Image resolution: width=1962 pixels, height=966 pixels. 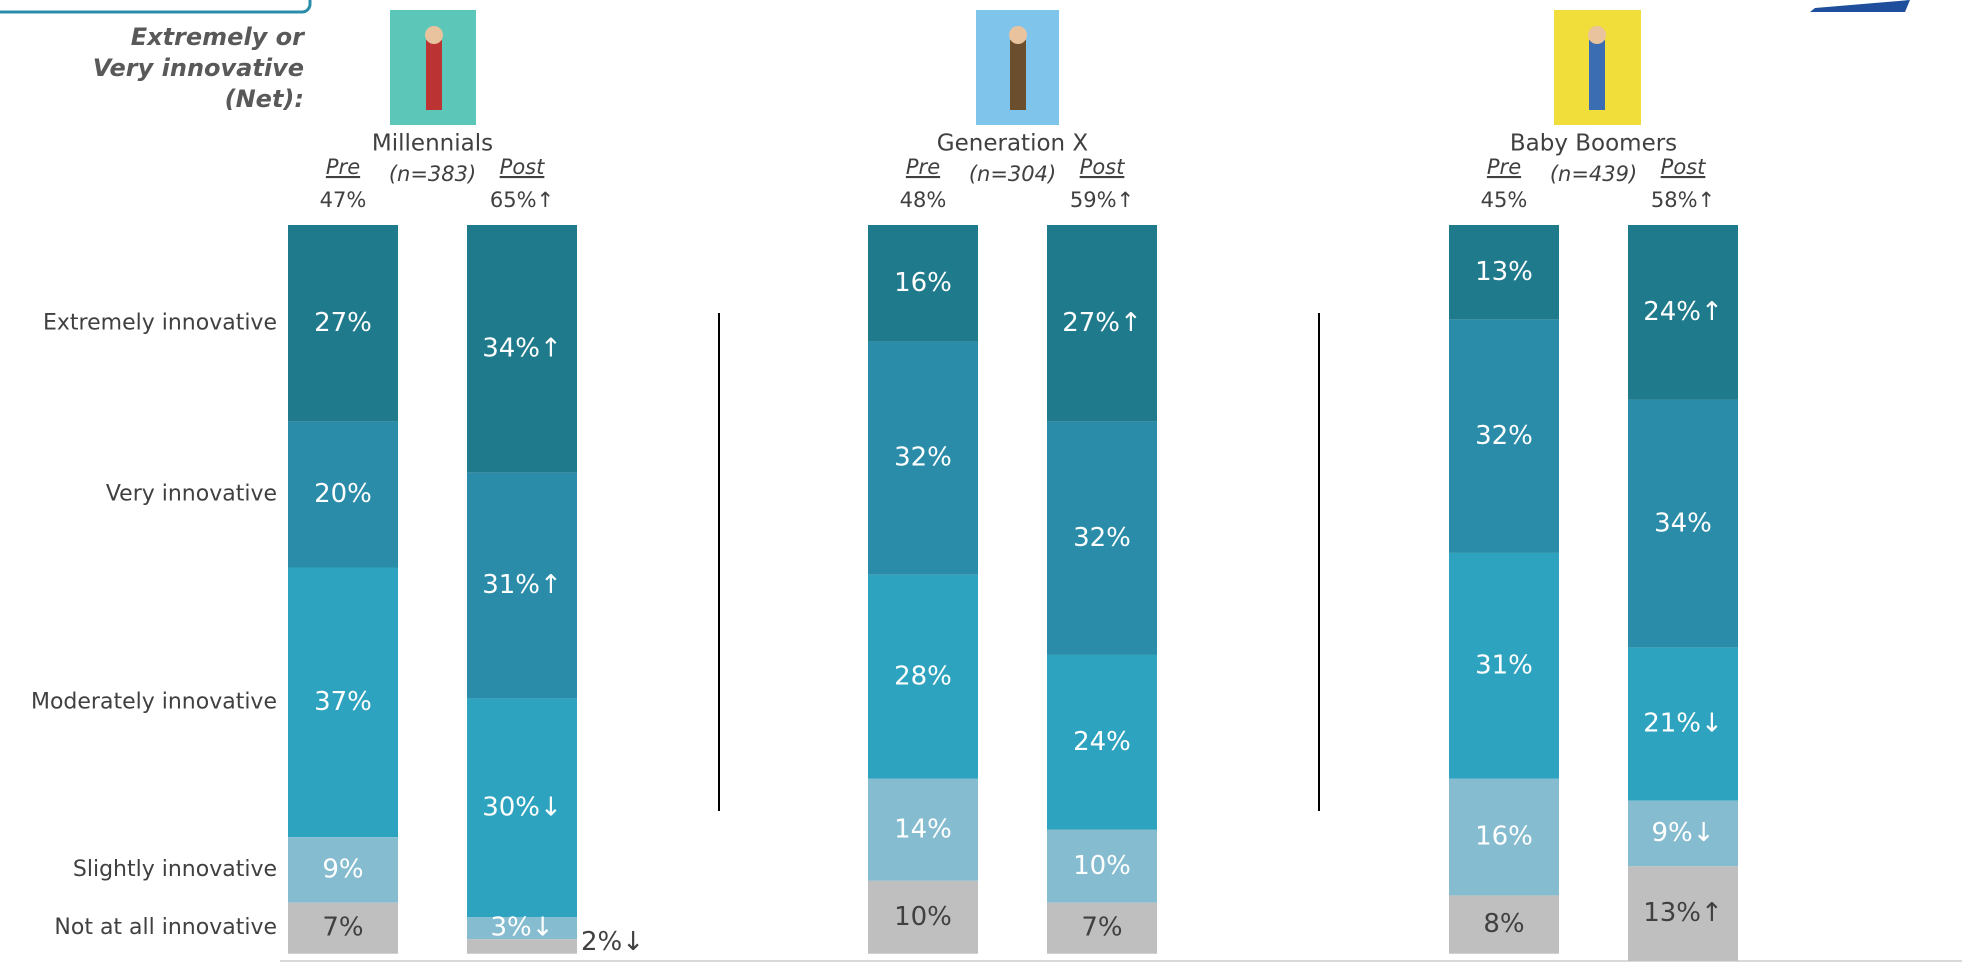 I want to click on group-name: Baby Boomers, so click(x=1593, y=144).